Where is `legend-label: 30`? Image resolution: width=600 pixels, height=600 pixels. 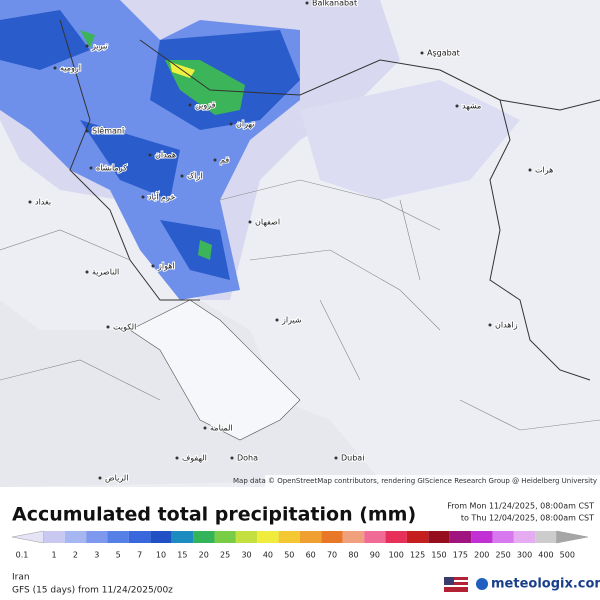 legend-label: 30 is located at coordinates (246, 555).